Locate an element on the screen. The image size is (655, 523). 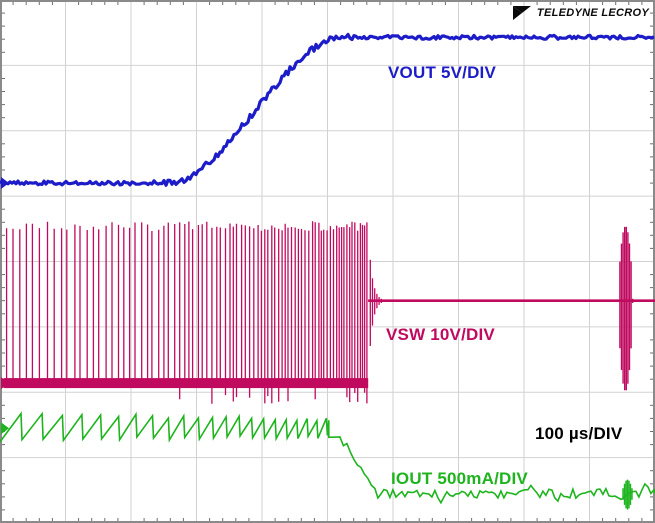
timebase-label: 100 µs/DIV is located at coordinates (579, 433).